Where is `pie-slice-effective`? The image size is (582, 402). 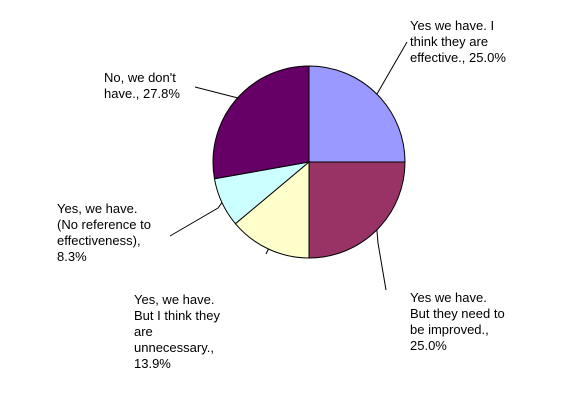
pie-slice-effective is located at coordinates (357, 114).